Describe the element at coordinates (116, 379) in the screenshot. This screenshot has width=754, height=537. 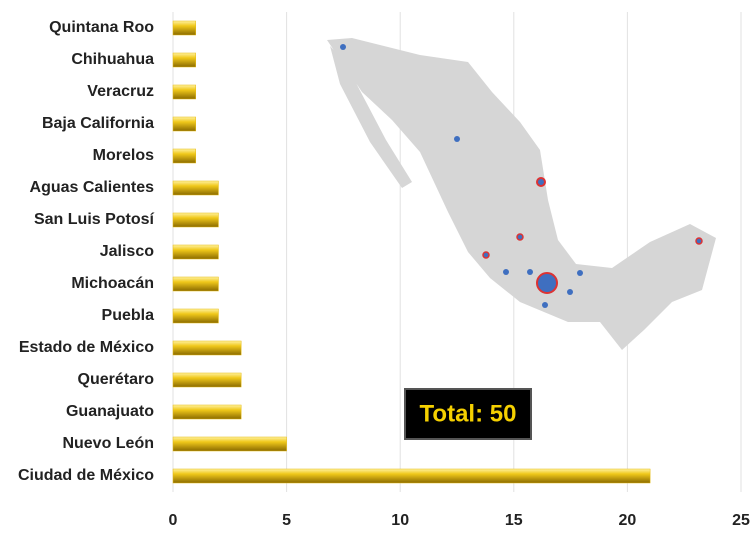
I see `y-tick-label: Querétaro` at that location.